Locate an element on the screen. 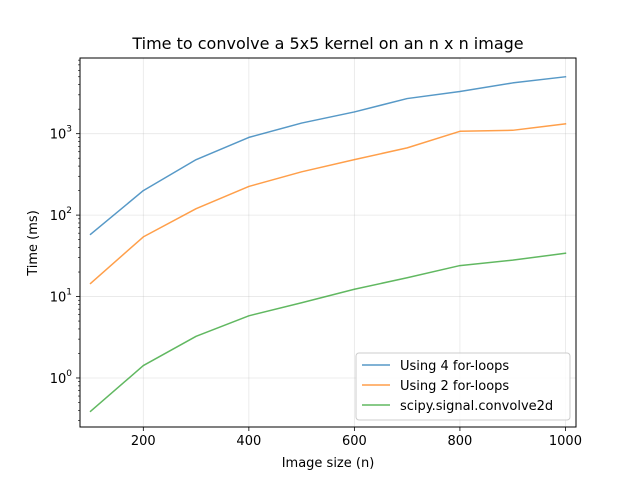  x-tick-label: 200 is located at coordinates (143, 441).